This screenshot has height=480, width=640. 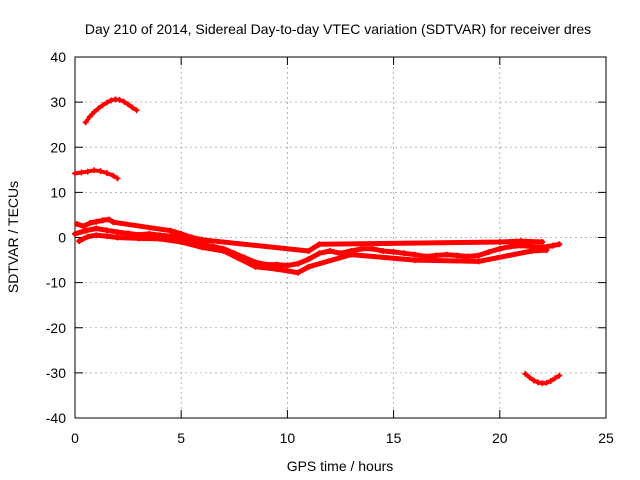 I want to click on y-tick-label: 0, so click(x=62, y=238).